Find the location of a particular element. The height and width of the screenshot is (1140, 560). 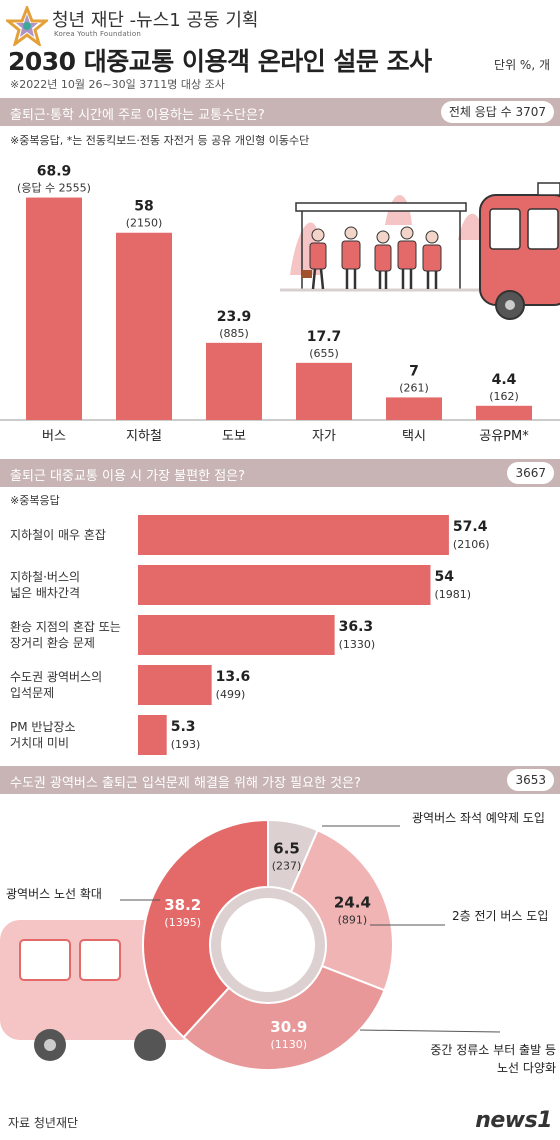

bar-count-label-2: (885) is located at coordinates (234, 333).